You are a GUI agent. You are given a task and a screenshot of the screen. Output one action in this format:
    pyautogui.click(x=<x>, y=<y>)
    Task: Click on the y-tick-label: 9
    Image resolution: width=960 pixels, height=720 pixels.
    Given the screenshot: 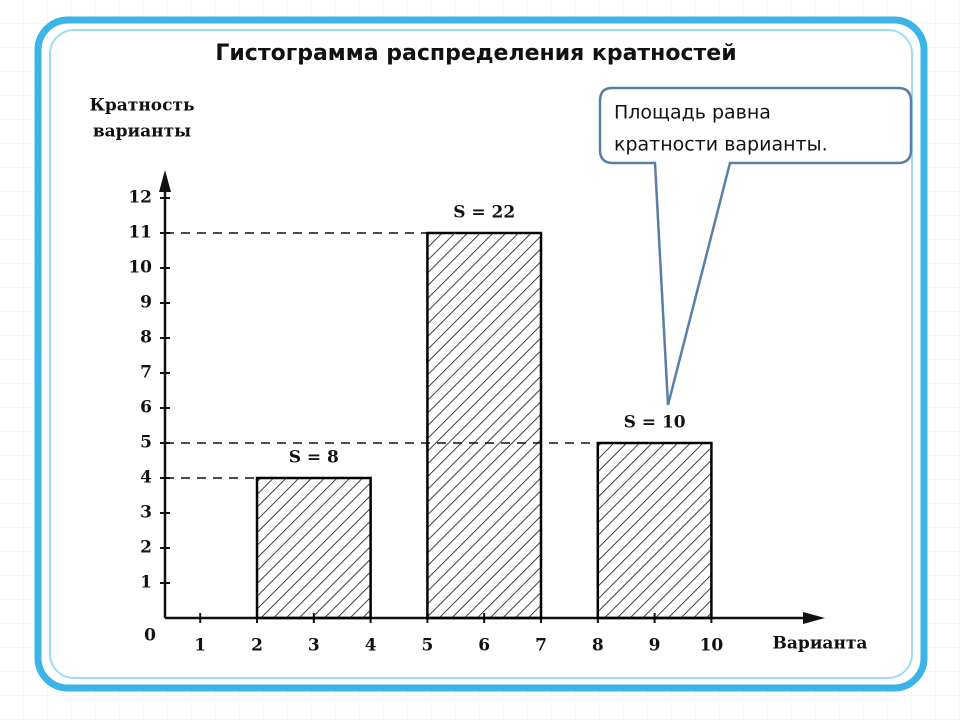 What is the action you would take?
    pyautogui.click(x=146, y=303)
    